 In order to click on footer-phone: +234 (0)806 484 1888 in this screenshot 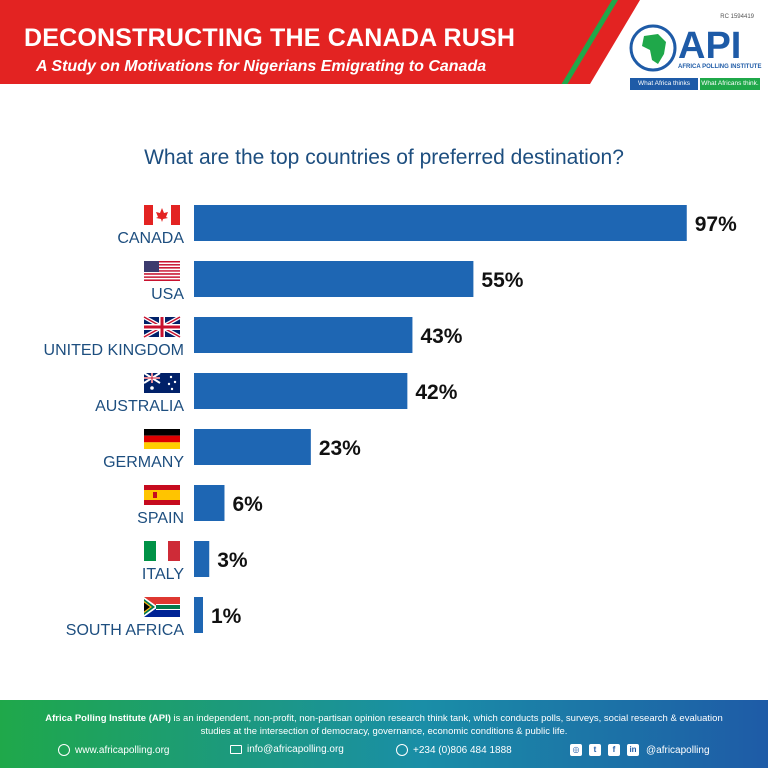, I will do `click(462, 750)`.